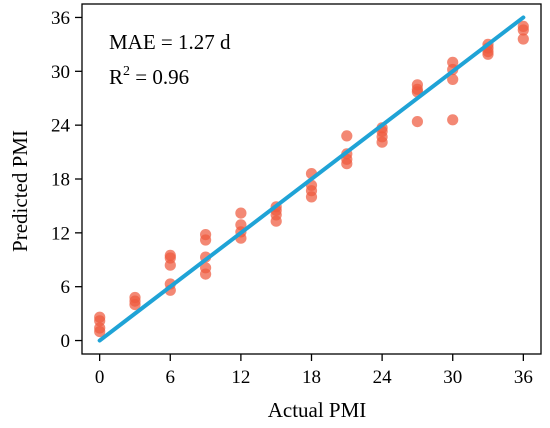  Describe the element at coordinates (383, 377) in the screenshot. I see `x-tick-label: 24` at that location.